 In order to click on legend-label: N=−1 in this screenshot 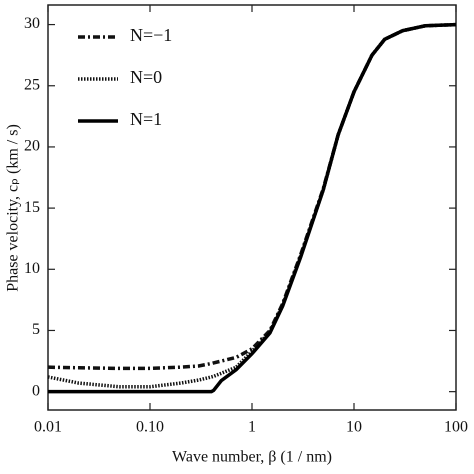, I will do `click(151, 35)`.